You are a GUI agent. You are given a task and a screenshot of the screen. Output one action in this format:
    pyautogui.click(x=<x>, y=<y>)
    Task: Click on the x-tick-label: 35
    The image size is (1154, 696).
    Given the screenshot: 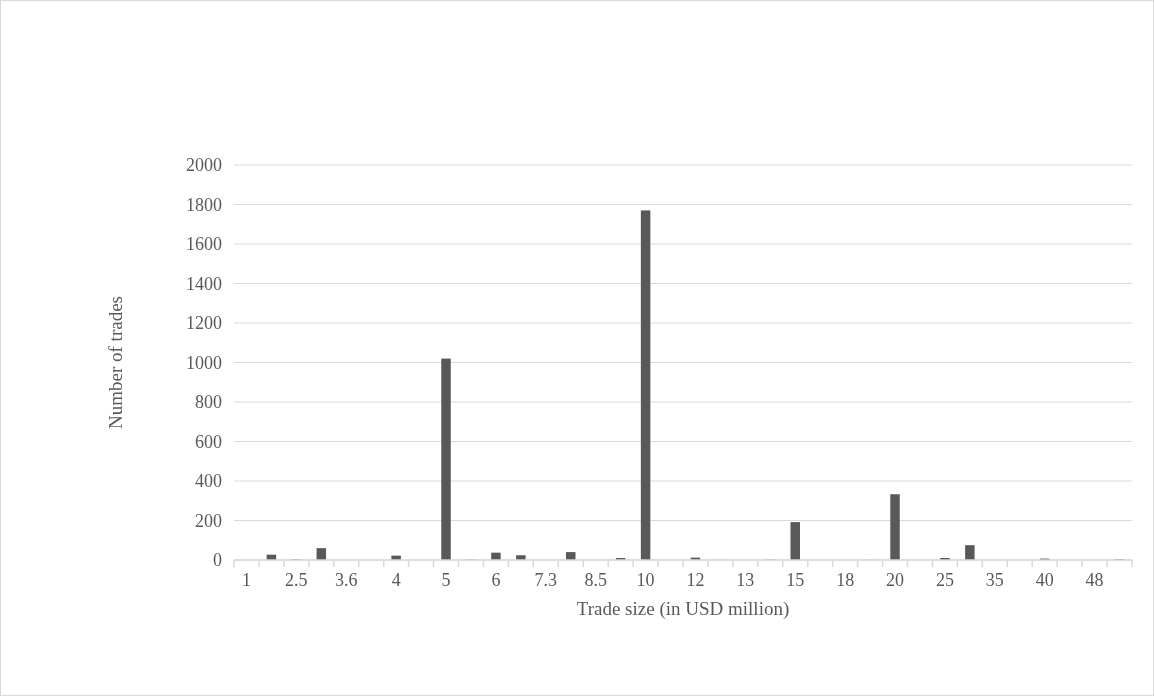 What is the action you would take?
    pyautogui.click(x=994, y=580)
    